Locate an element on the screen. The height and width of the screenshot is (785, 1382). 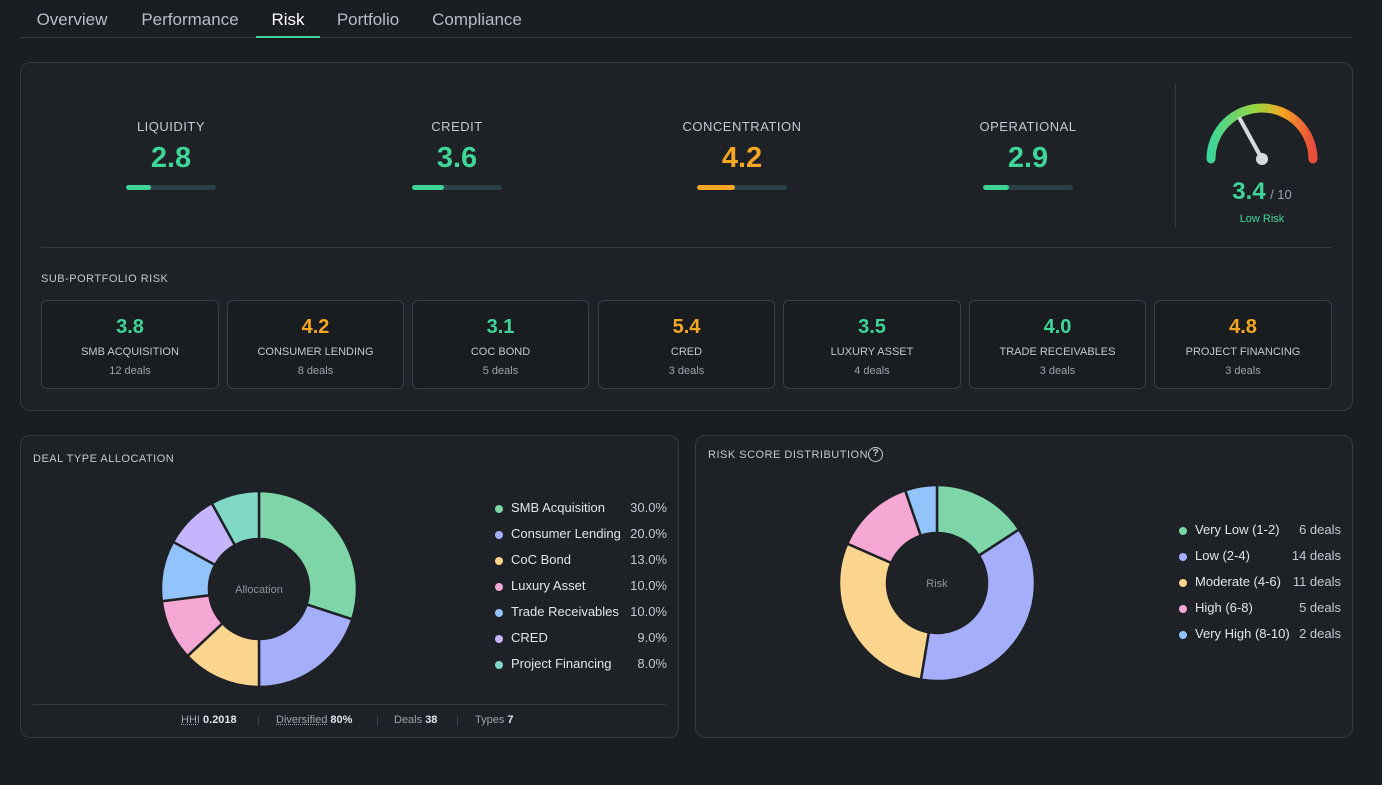
legend-value: 9.0% is located at coordinates (652, 637).